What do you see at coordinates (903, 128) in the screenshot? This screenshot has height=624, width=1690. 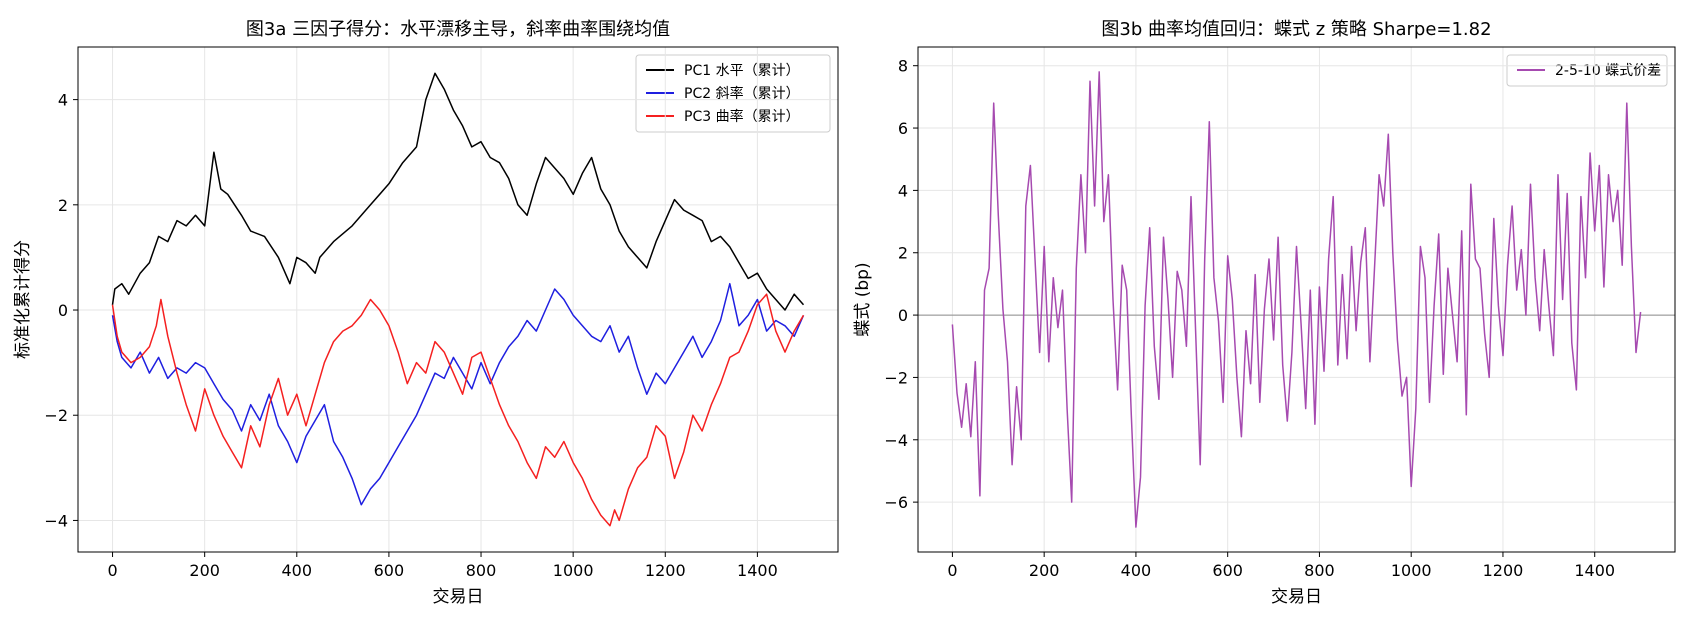 I see `y-tick-label: 6` at bounding box center [903, 128].